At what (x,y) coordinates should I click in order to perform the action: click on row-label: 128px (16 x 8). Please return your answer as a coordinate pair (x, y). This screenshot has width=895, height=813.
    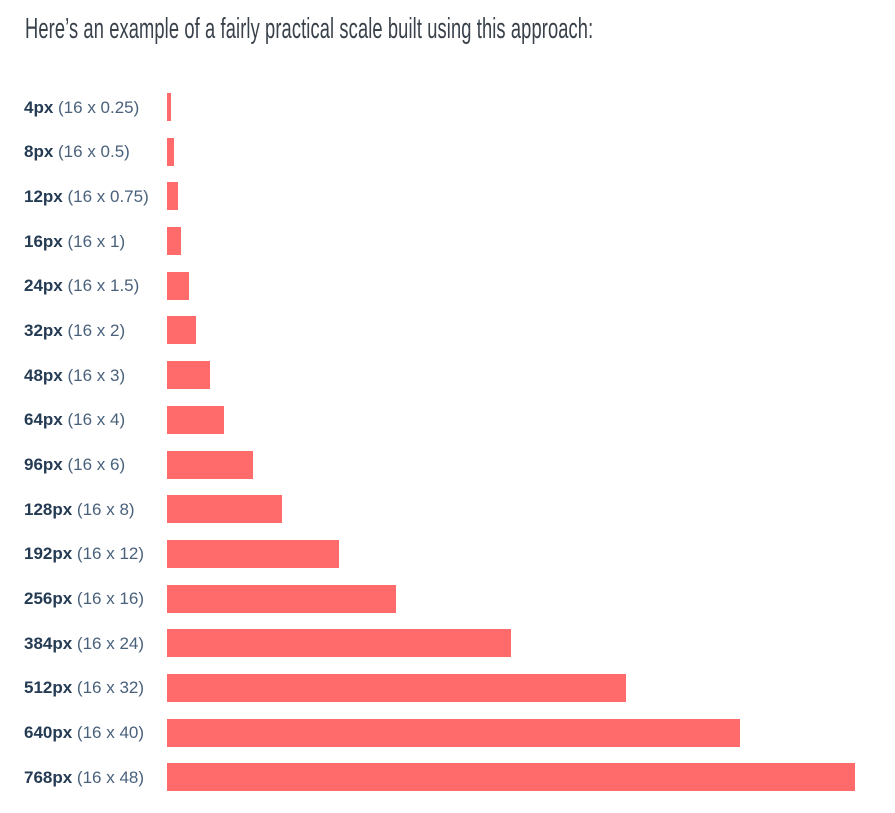
    Looking at the image, I should click on (95, 509).